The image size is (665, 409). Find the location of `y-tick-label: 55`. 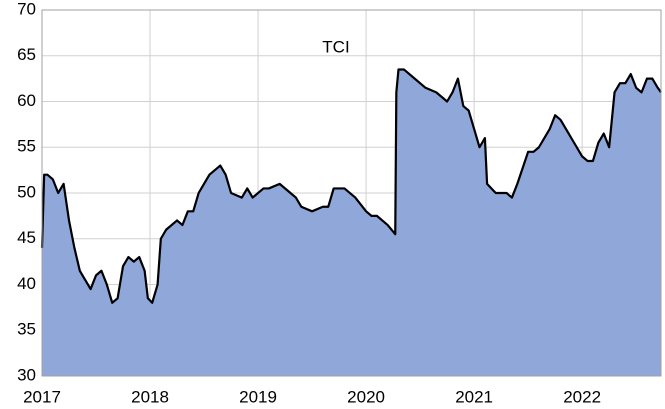

y-tick-label: 55 is located at coordinates (26, 146).